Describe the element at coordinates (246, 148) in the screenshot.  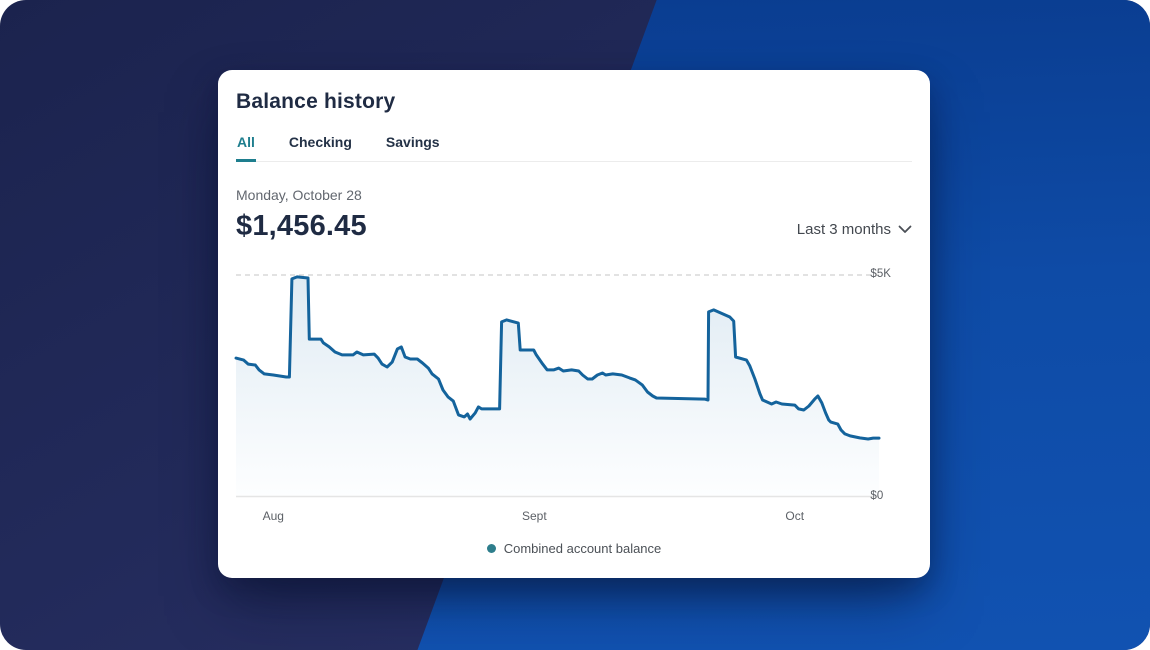
I see `tab-all: All` at that location.